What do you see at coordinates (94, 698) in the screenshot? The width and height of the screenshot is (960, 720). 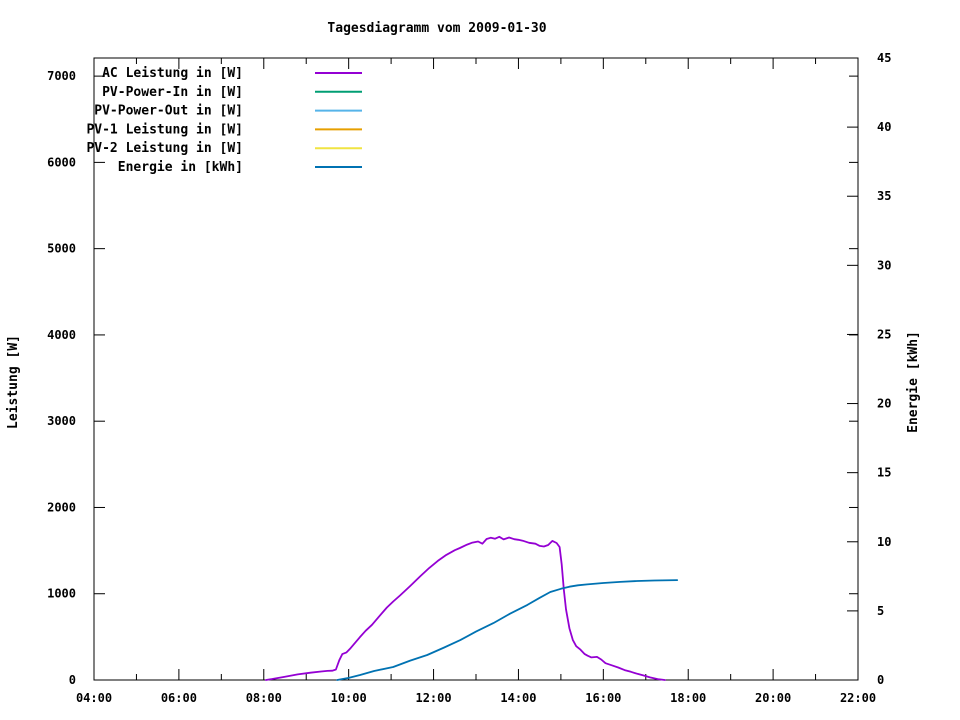 I see `x-tick-label: 04:00` at bounding box center [94, 698].